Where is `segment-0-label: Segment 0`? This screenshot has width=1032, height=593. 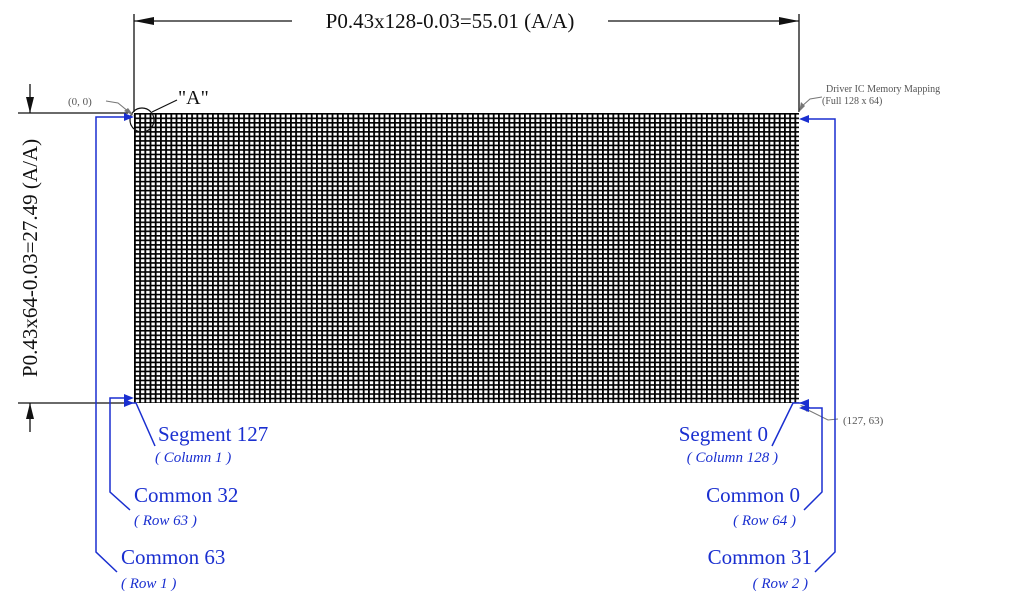
segment-0-label: Segment 0 is located at coordinates (723, 434).